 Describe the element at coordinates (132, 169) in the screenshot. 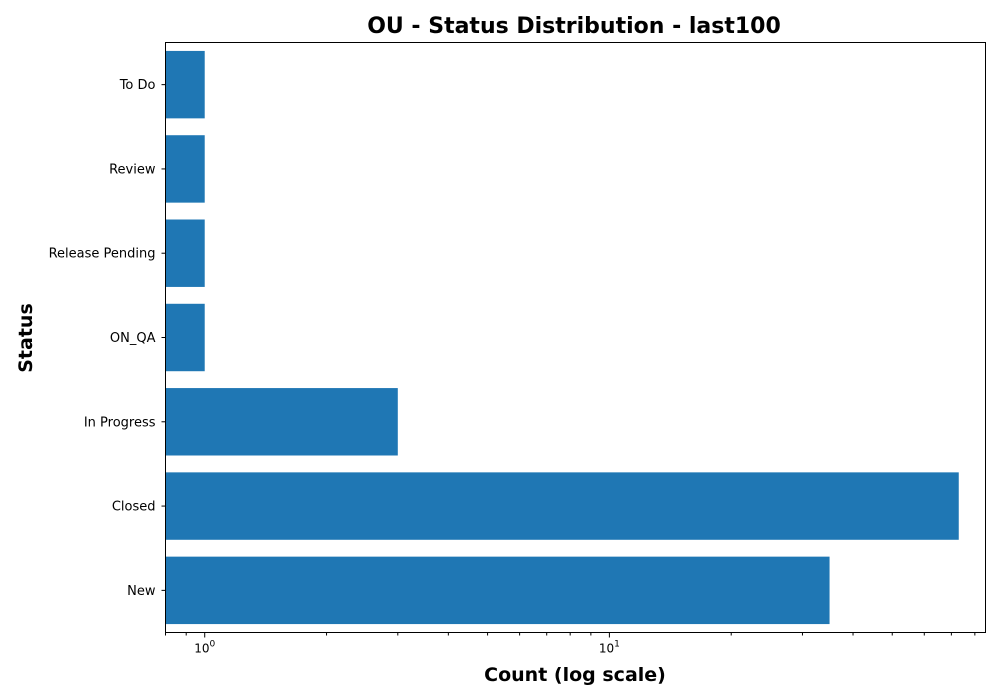

I see `y-tick-label-review: Review` at that location.